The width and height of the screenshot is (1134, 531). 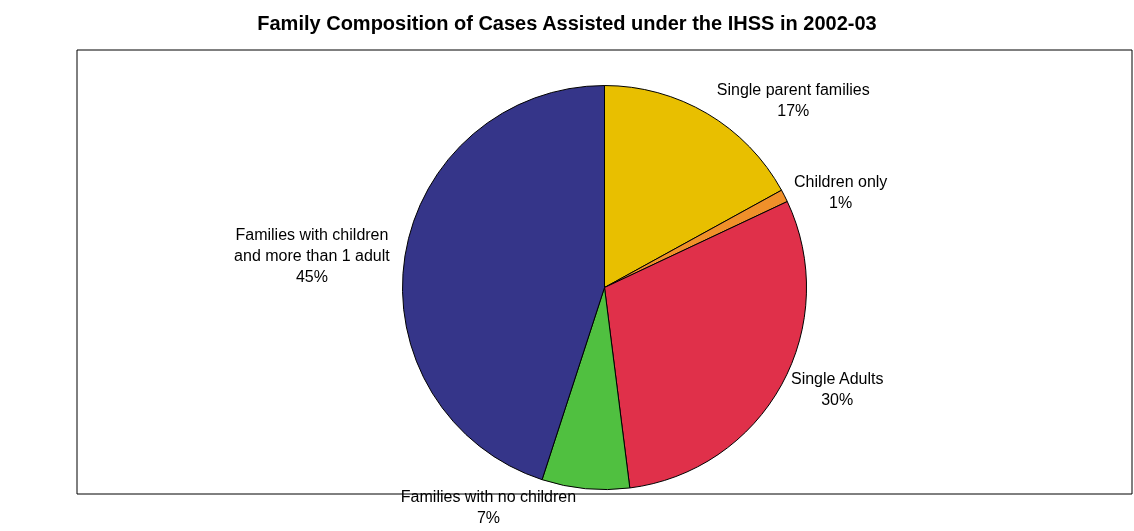 What do you see at coordinates (793, 89) in the screenshot?
I see `slice-label: Single parent families` at bounding box center [793, 89].